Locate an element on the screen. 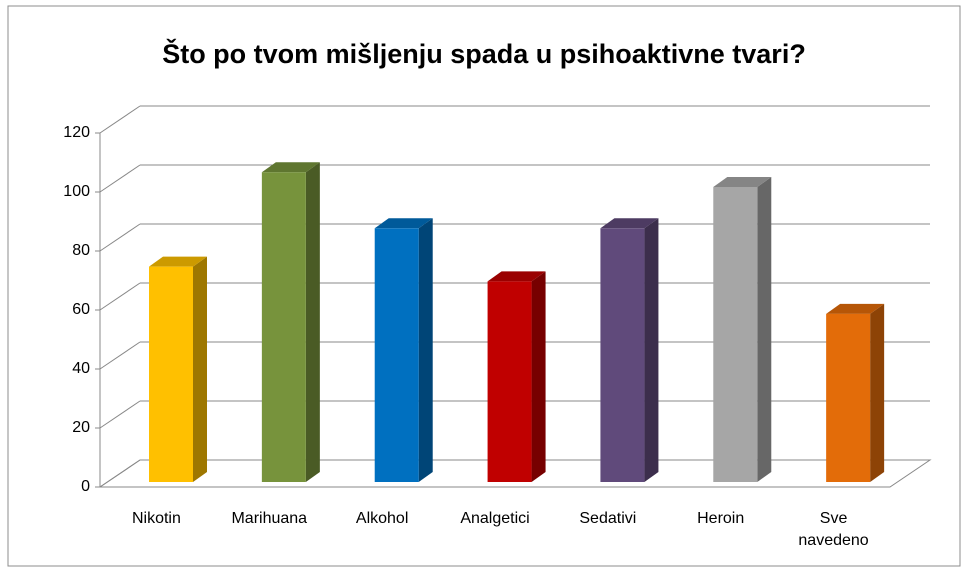 The width and height of the screenshot is (968, 572). y-tick-label: 120 is located at coordinates (76, 132).